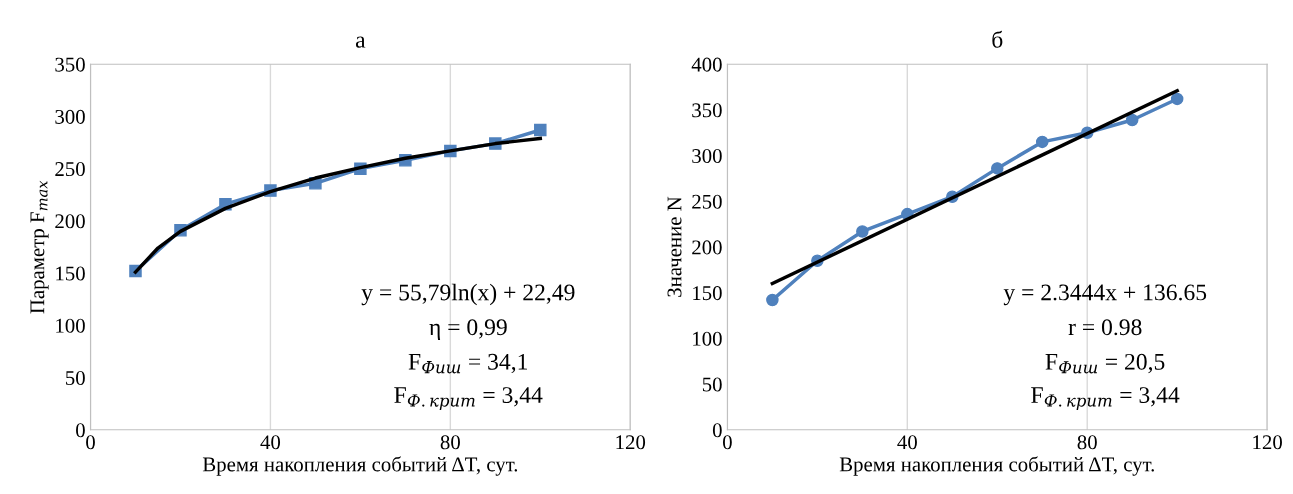 The height and width of the screenshot is (494, 1293). I want to click on y-tick-label: 400, so click(706, 64).